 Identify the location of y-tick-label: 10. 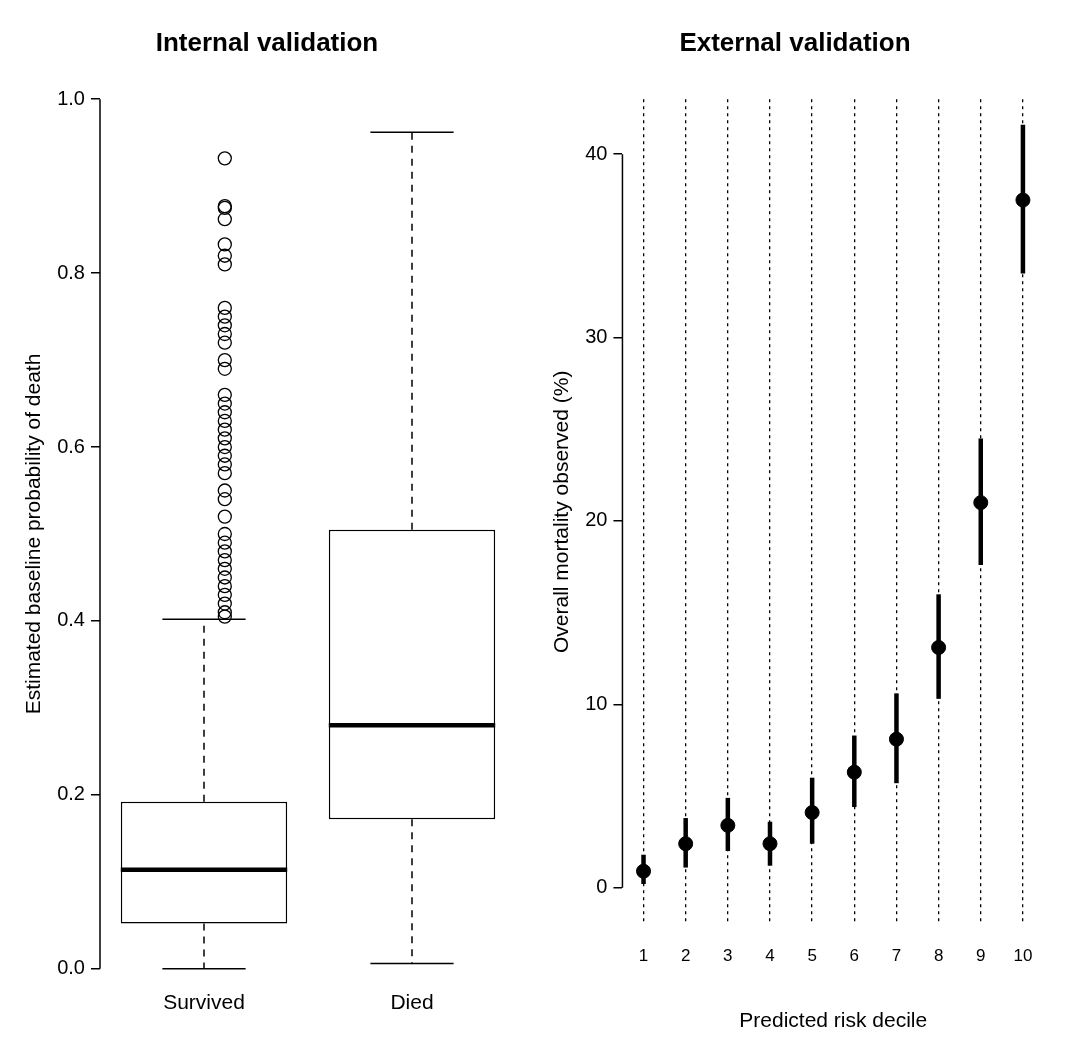
(596, 702).